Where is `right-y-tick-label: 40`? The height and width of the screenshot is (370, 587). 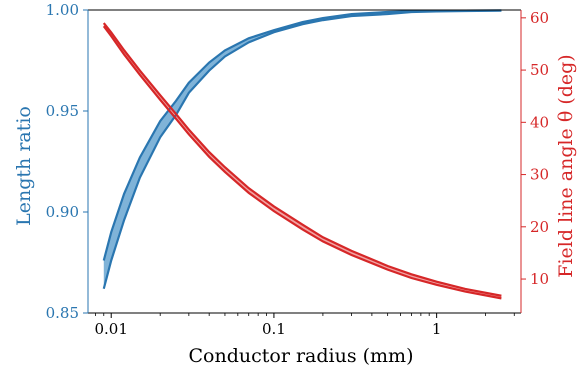
right-y-tick-label: 40 is located at coordinates (539, 122).